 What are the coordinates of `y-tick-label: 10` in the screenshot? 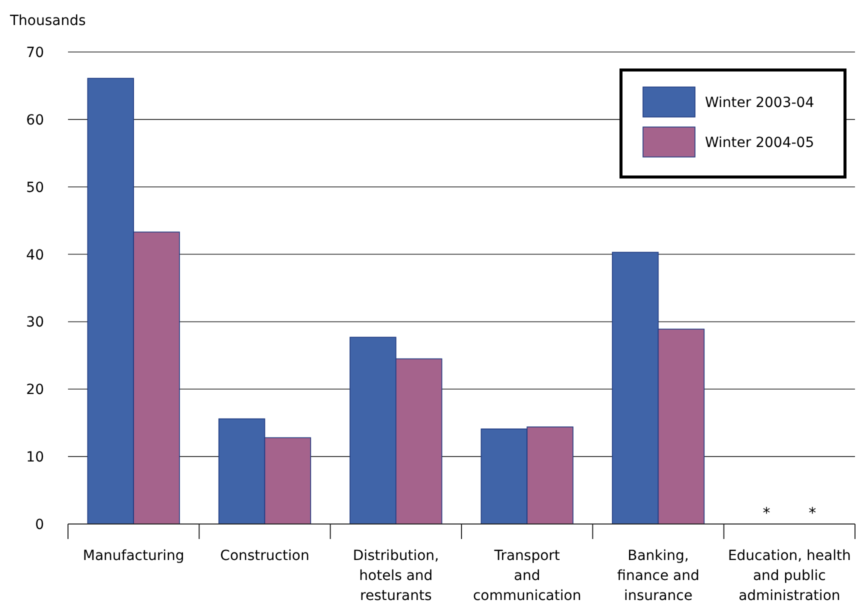 It's located at (35, 458).